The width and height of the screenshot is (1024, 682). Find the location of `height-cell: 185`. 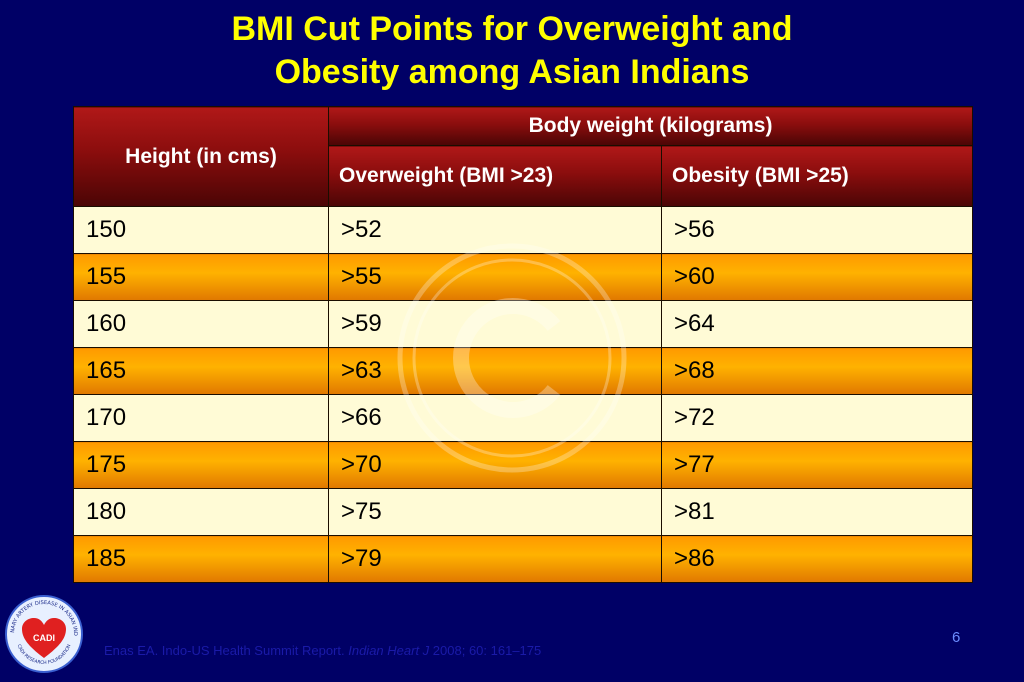

height-cell: 185 is located at coordinates (201, 559).